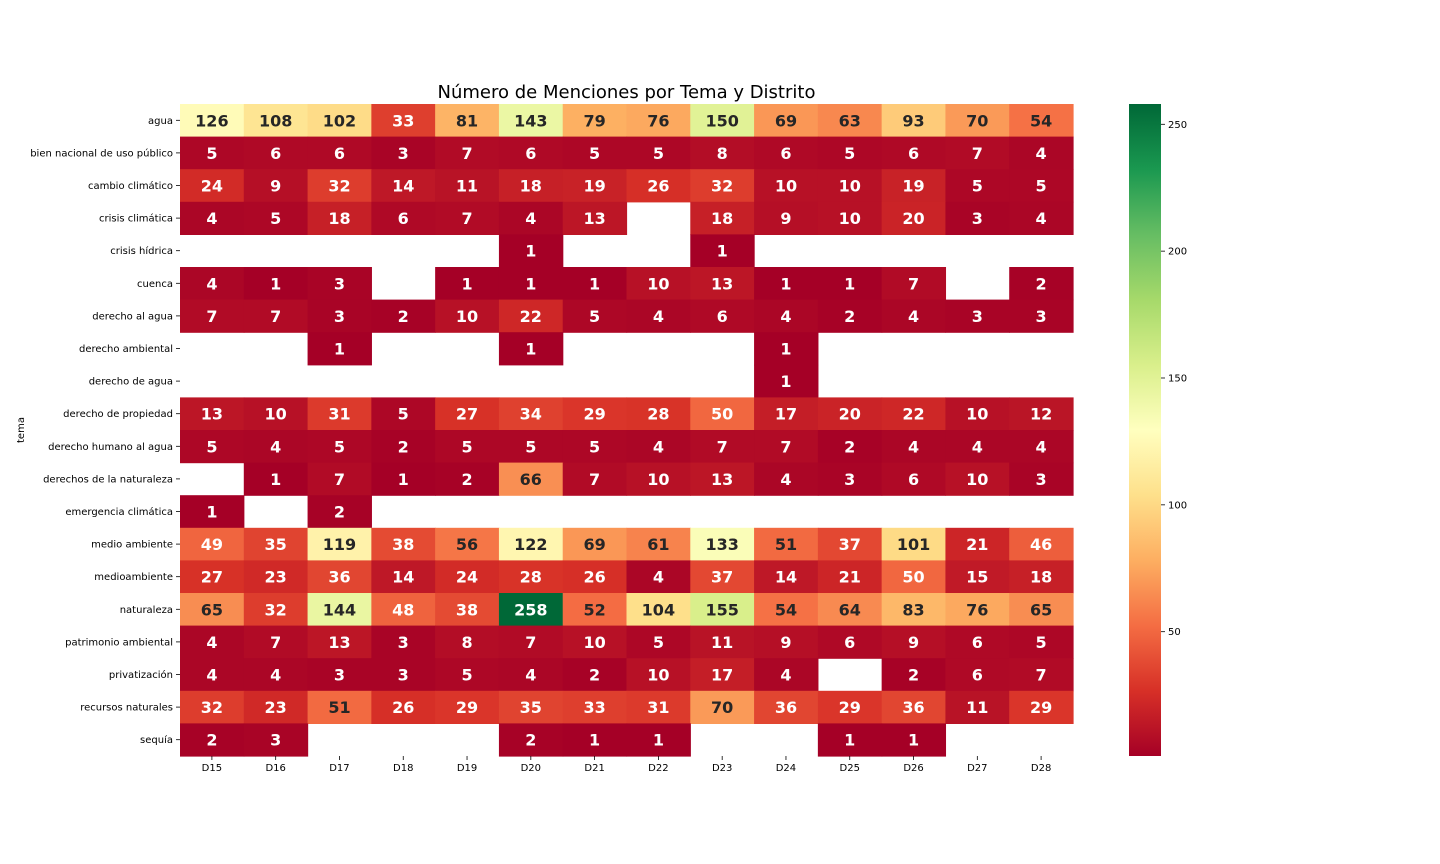  I want to click on cell-value-label: 155, so click(721, 609).